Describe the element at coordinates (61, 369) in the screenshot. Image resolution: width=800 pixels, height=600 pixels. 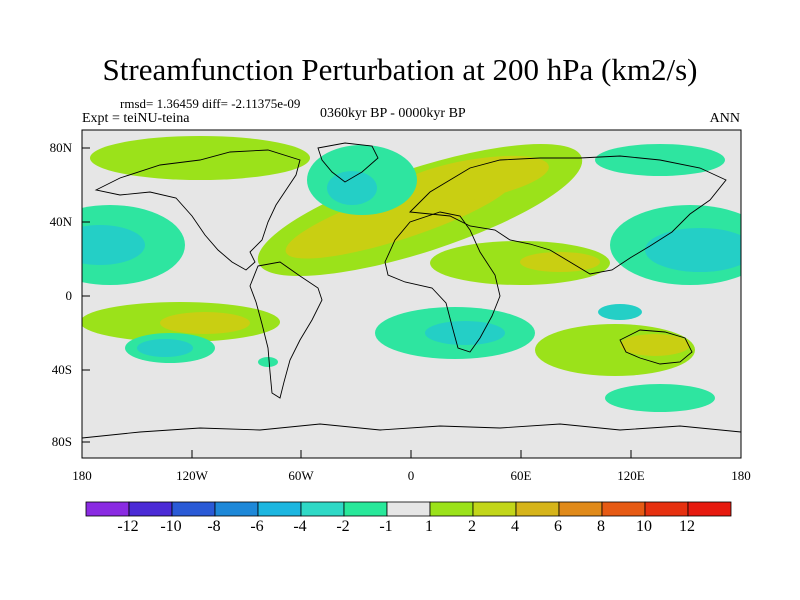
I see `lat-label-40s: 40S` at that location.